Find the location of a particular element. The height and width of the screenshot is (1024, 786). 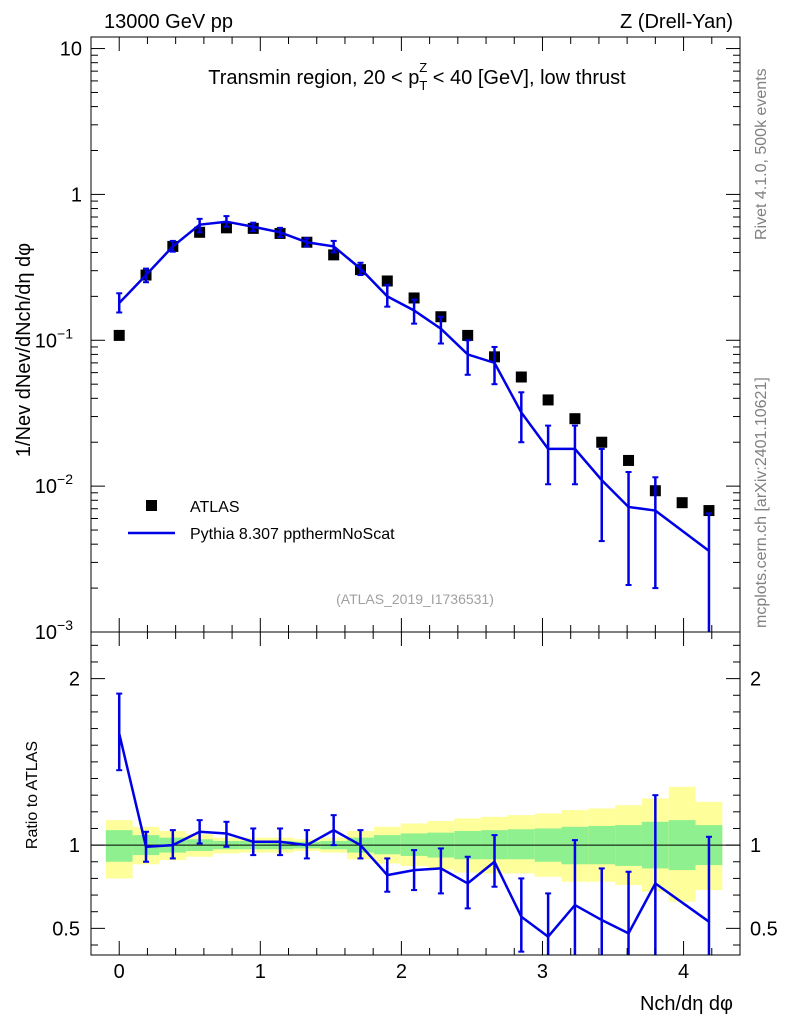

x-tick-label: 4 is located at coordinates (683, 972).